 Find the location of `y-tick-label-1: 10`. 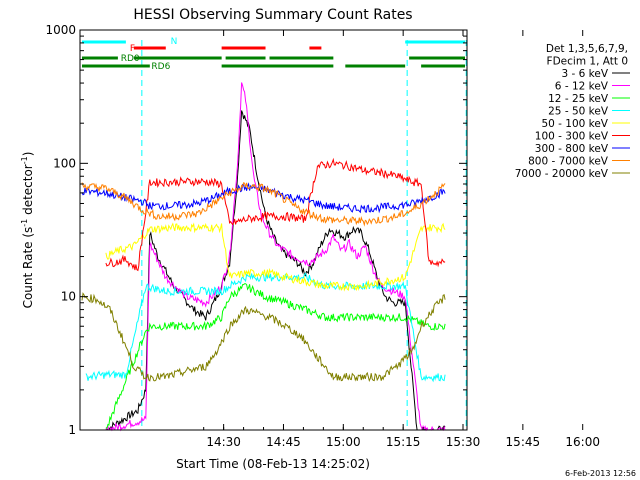

y-tick-label-1: 10 is located at coordinates (68, 297).